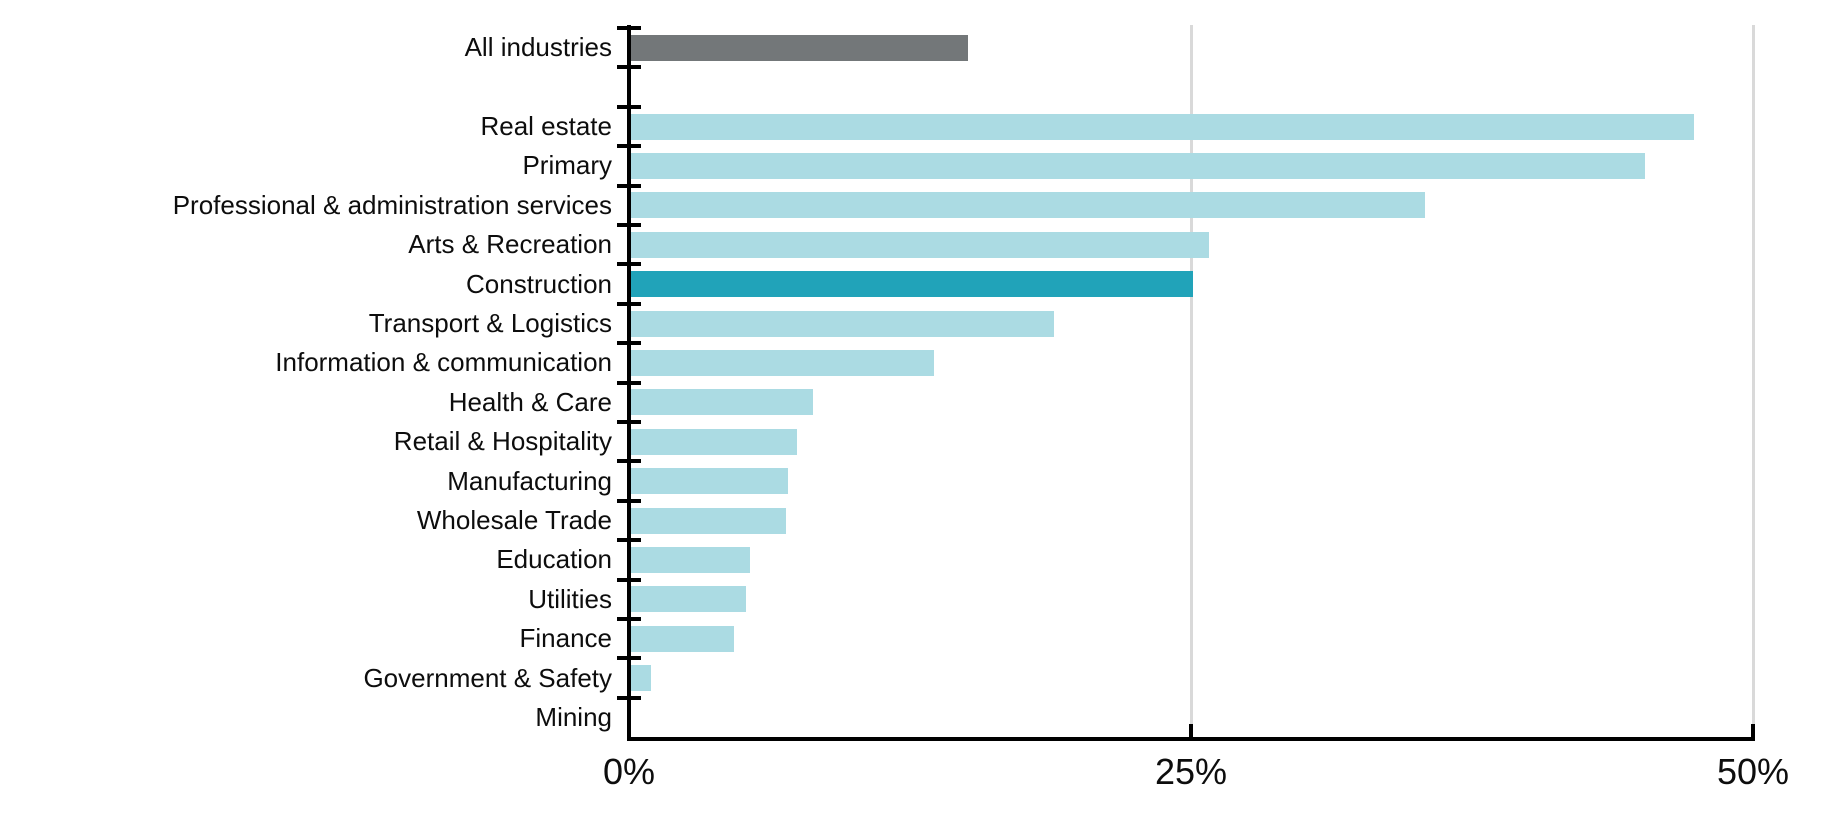 The image size is (1830, 826). What do you see at coordinates (392, 204) in the screenshot?
I see `category-label: Professional & administration services` at bounding box center [392, 204].